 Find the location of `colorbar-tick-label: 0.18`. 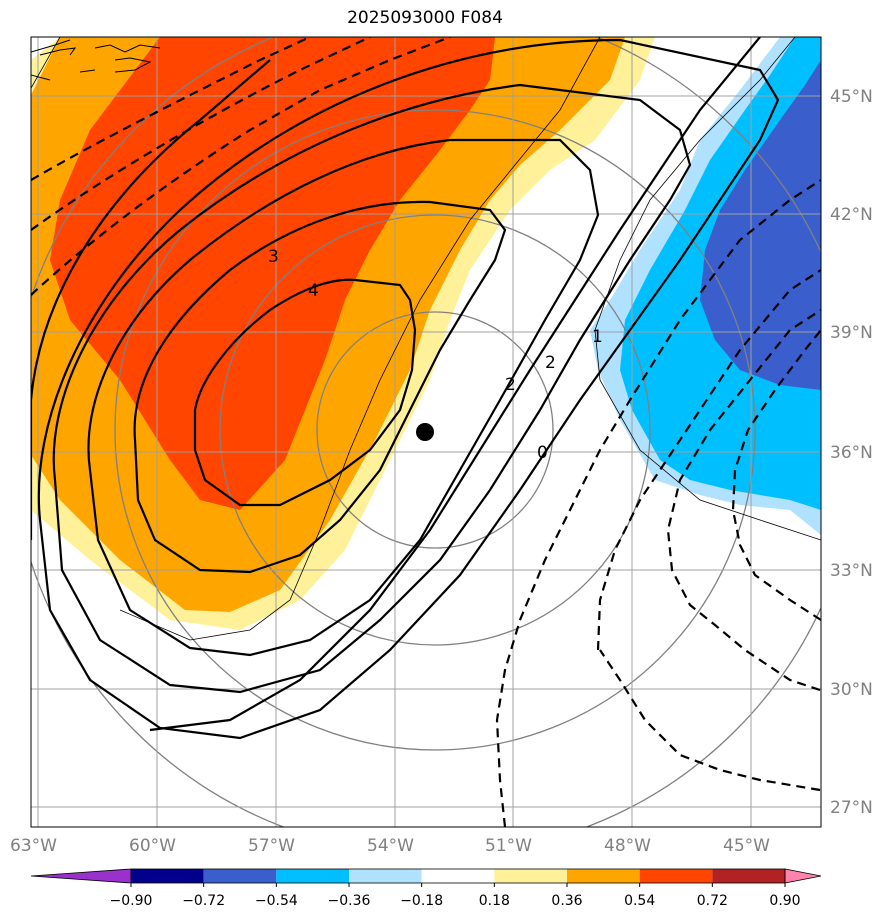

colorbar-tick-label: 0.18 is located at coordinates (494, 901).